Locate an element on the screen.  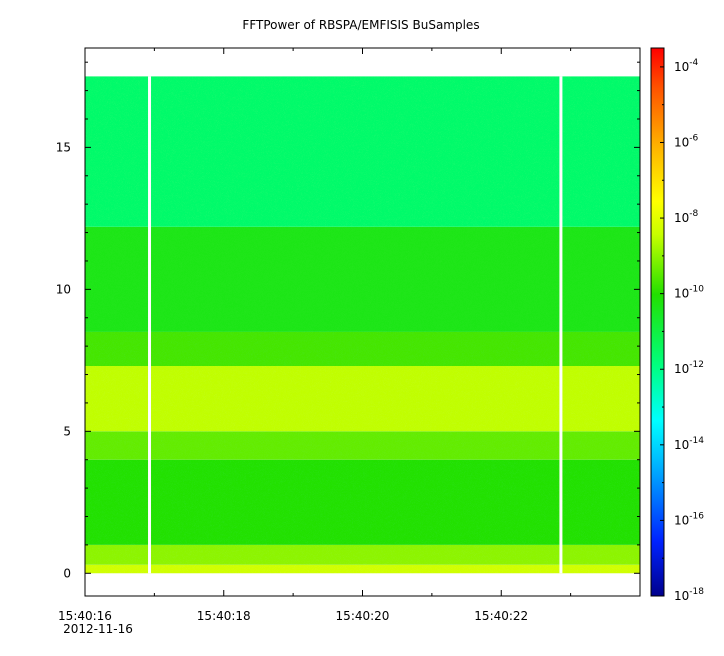
colorbar-tick-label: 10⁻¹⁶ is located at coordinates (689, 519).